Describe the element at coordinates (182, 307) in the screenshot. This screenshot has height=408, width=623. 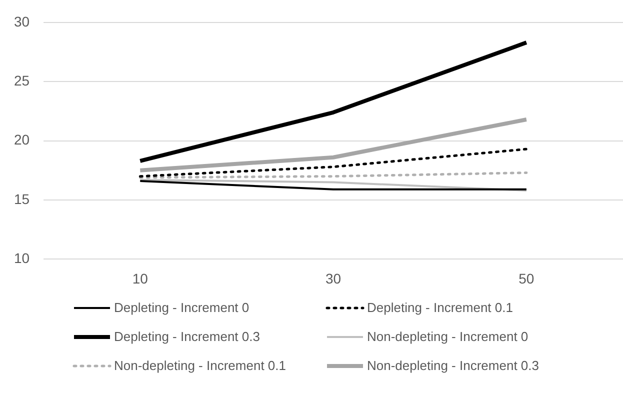
I see `legend-label: Depleting - Increment 0` at that location.